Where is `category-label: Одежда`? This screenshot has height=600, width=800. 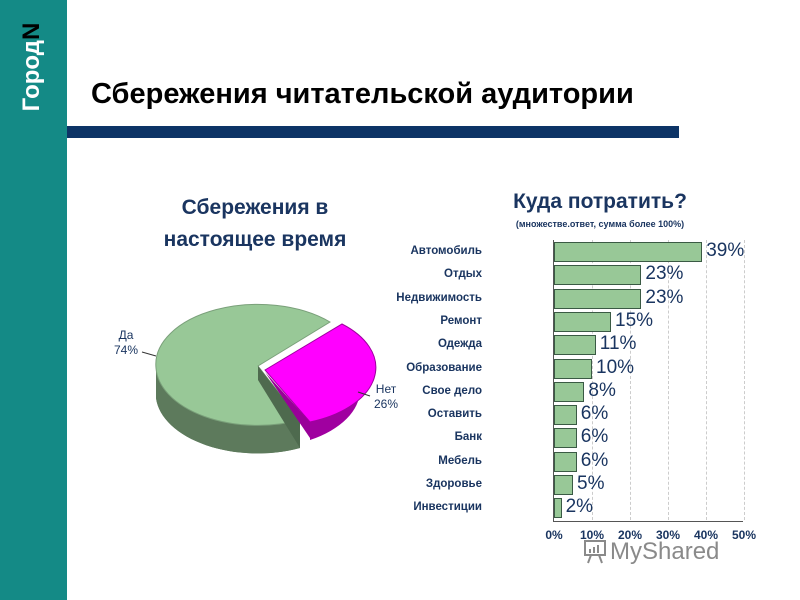 category-label: Одежда is located at coordinates (459, 344).